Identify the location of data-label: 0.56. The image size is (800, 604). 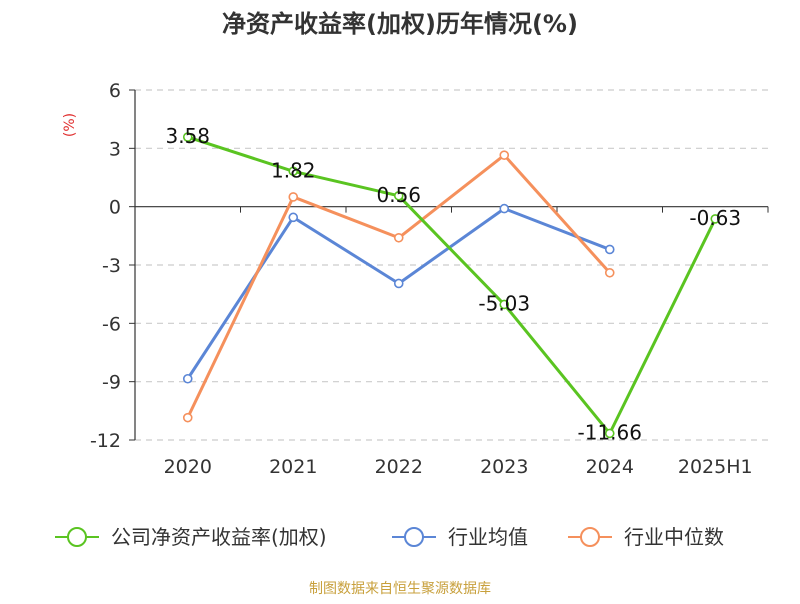
(398, 195).